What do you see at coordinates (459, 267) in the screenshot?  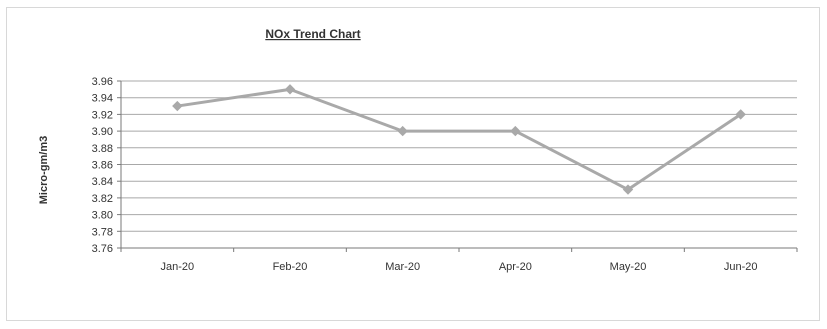 I see `x-tick-labels: Jan-20 Feb-20 Mar-20 Apr-20 May-20 Jun-20` at bounding box center [459, 267].